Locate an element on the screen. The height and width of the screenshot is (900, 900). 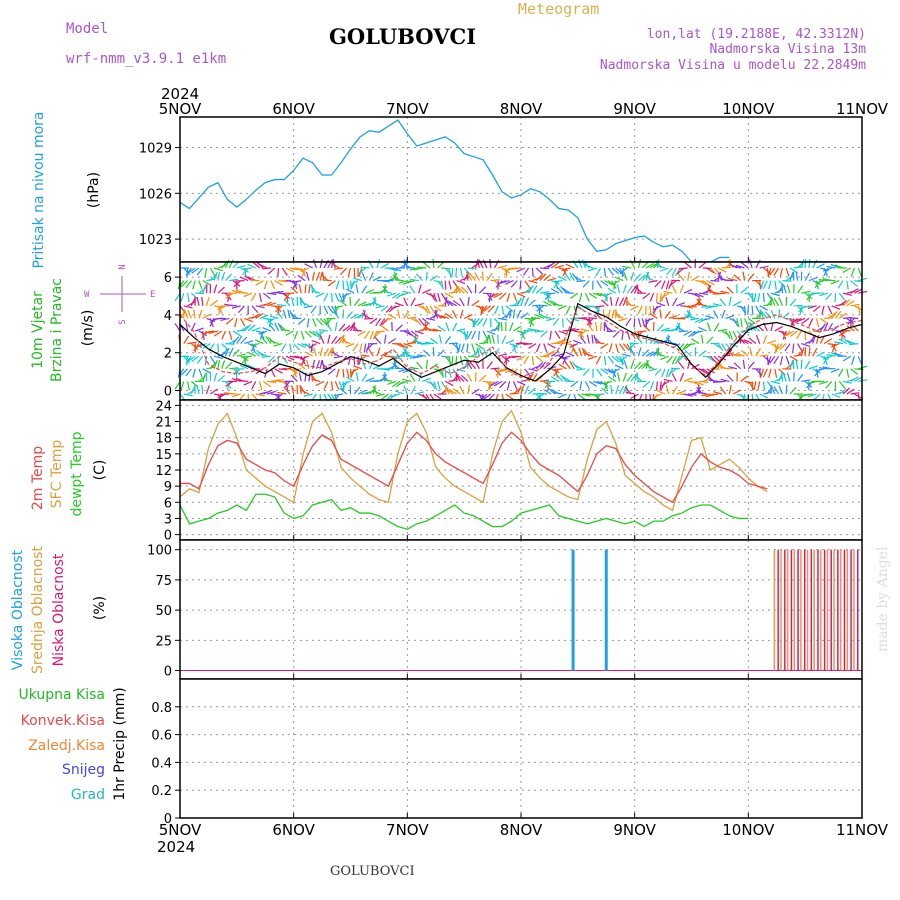
temp-panel-labels: 2m Temp SFC Temp dewpt Temp (C) is located at coordinates (69, 473).